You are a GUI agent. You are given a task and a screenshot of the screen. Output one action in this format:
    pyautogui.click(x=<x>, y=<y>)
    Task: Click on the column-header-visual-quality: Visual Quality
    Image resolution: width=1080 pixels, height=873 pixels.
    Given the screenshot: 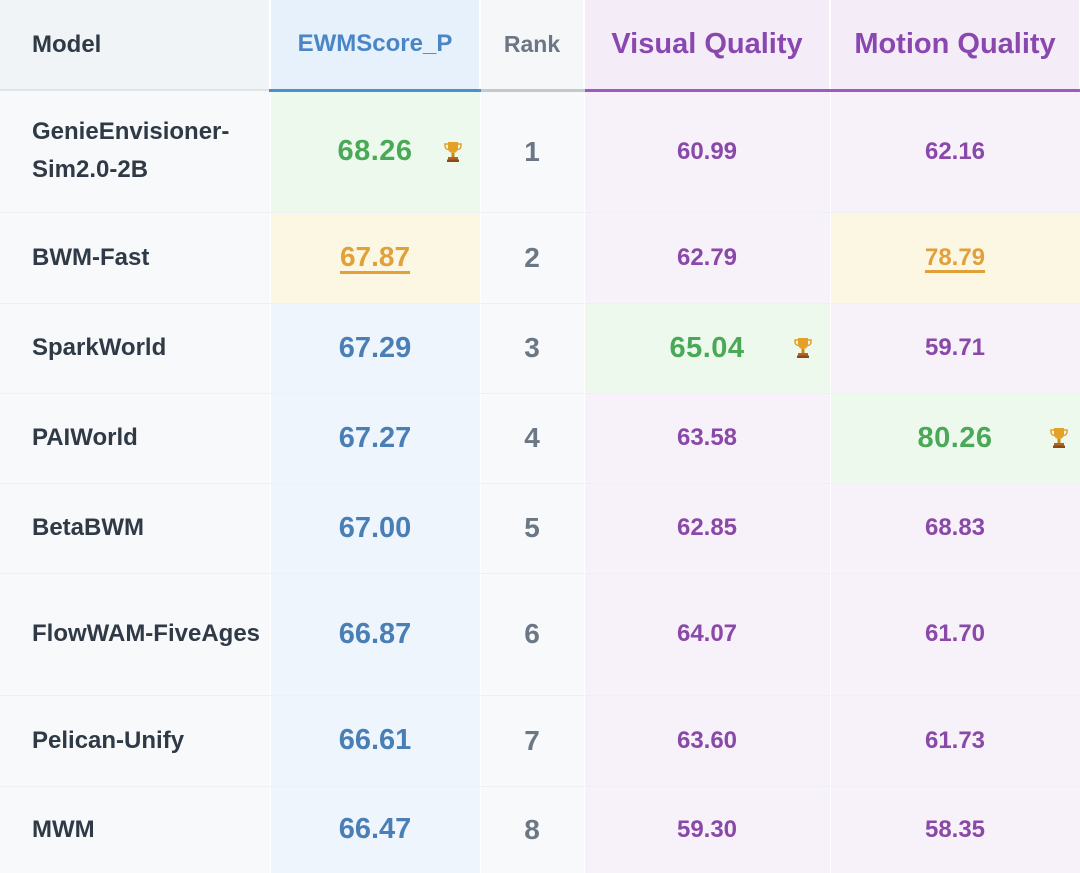 What is the action you would take?
    pyautogui.click(x=707, y=46)
    